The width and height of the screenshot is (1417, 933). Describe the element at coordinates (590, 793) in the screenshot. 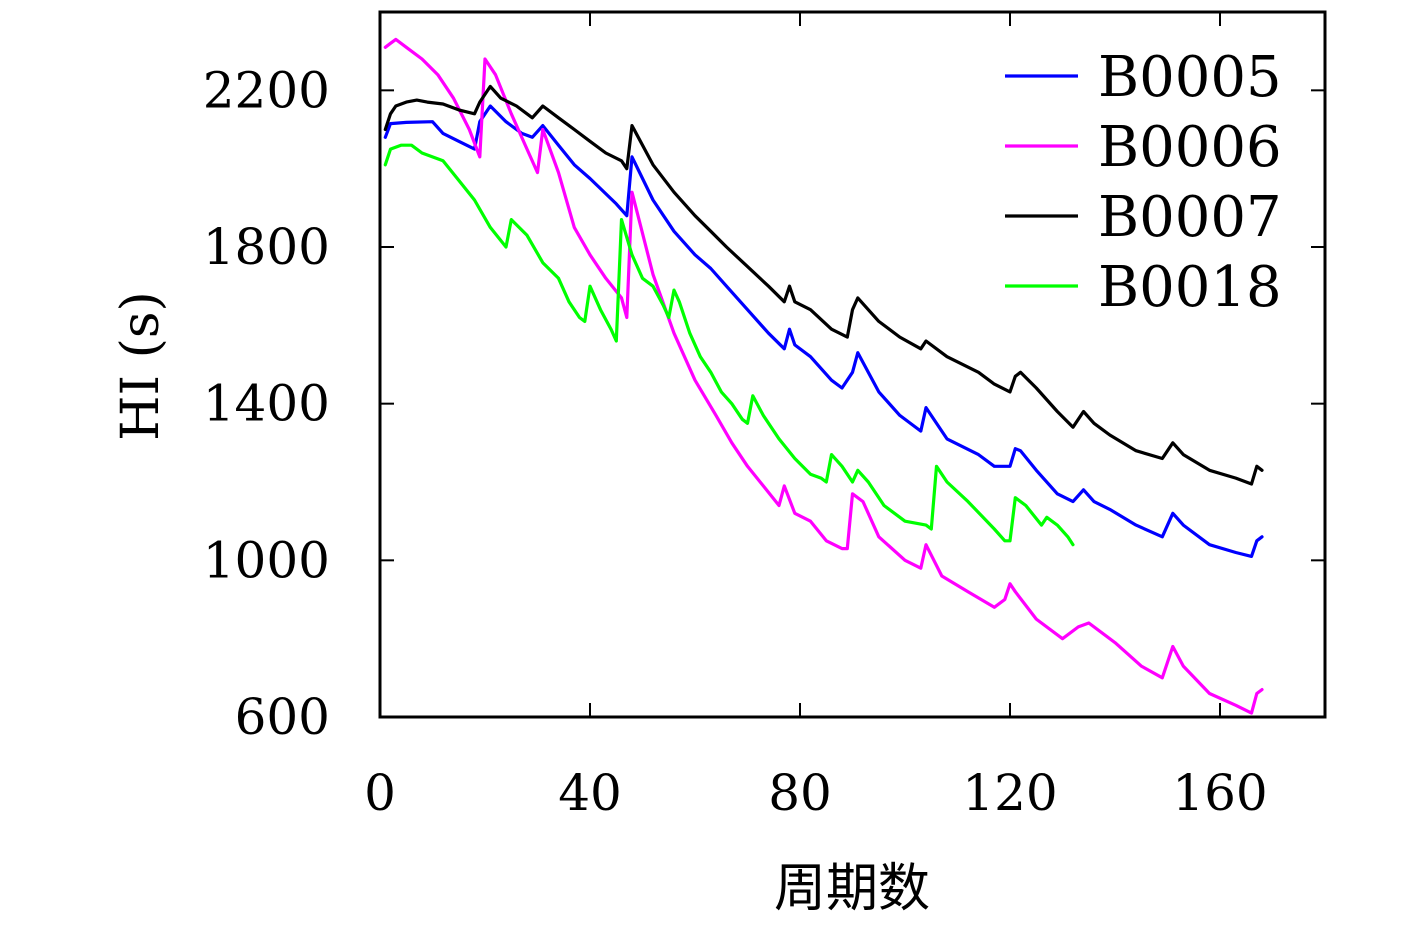

I see `x-tick-label: 40` at that location.